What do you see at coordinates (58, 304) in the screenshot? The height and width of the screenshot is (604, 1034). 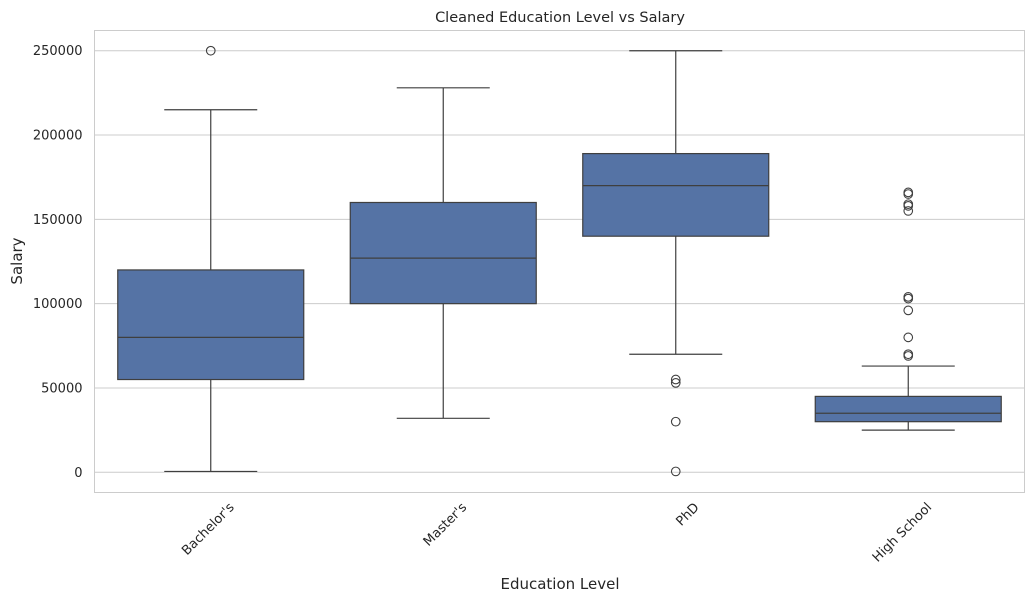 I see `y-tick-label: 100000` at bounding box center [58, 304].